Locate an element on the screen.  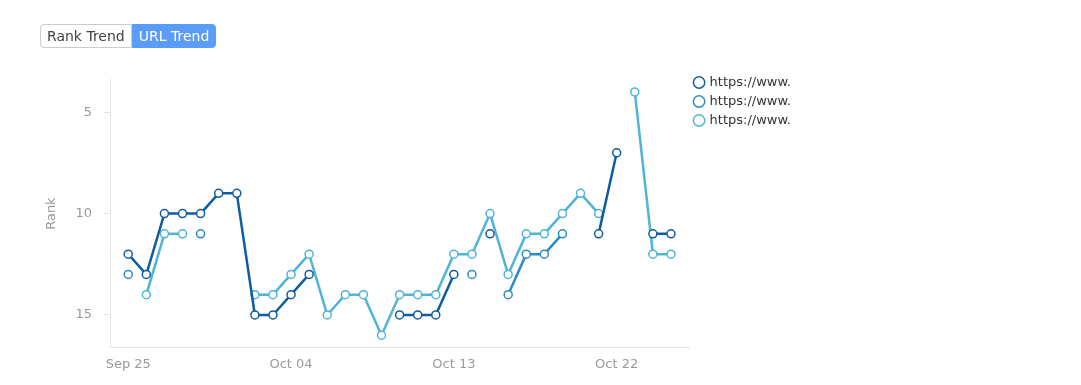
y-tick-label: 10 is located at coordinates (84, 212).